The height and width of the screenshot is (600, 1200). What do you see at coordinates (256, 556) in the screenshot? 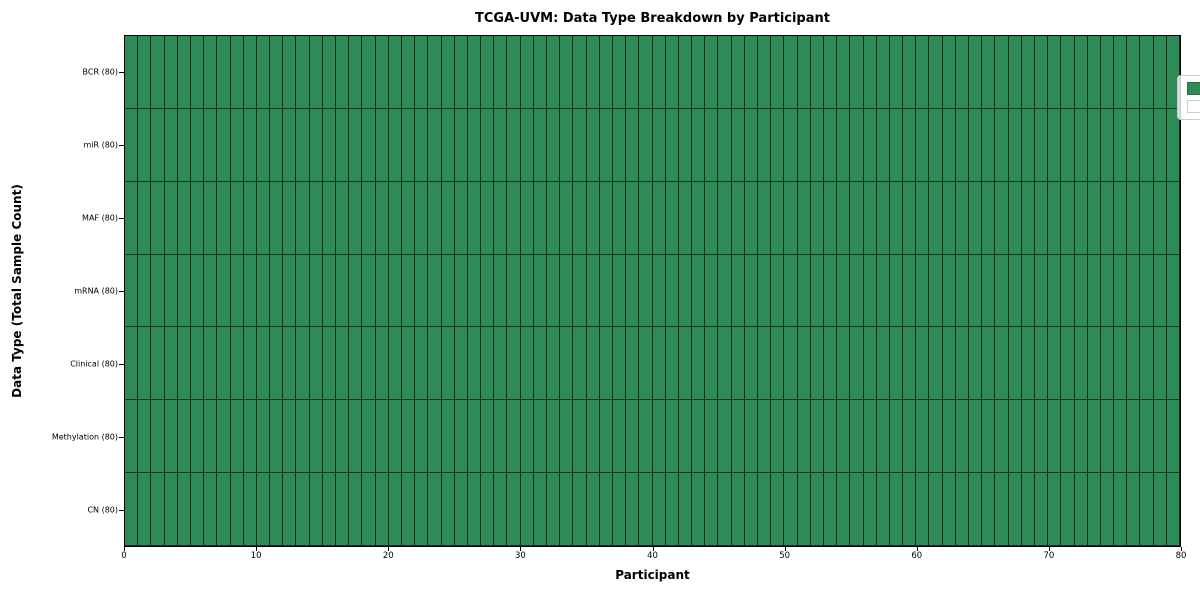
I see `x-tick-label: 10` at bounding box center [256, 556].